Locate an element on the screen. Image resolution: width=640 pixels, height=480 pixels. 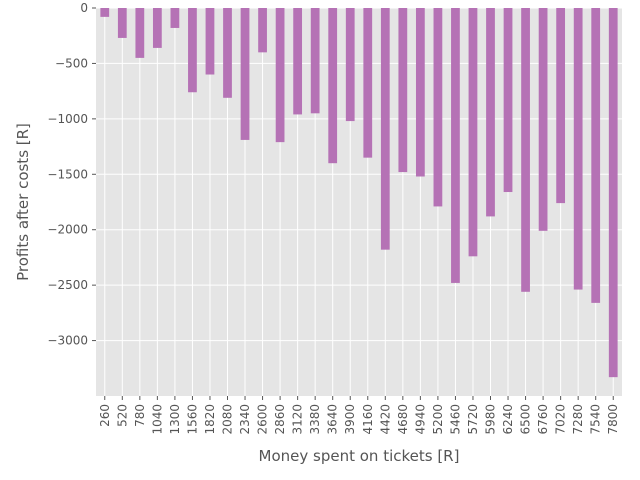
y-tick-label: −2000 is located at coordinates (67, 230).